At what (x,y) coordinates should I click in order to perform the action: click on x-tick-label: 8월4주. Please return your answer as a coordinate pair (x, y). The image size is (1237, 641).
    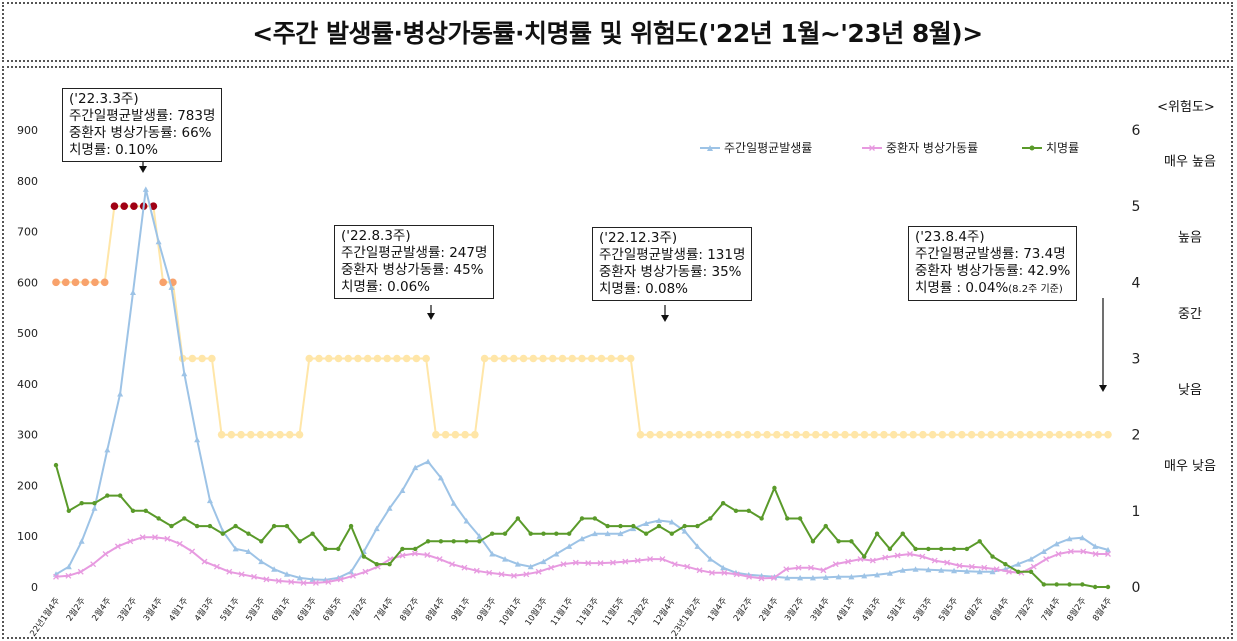
    Looking at the image, I should click on (435, 609).